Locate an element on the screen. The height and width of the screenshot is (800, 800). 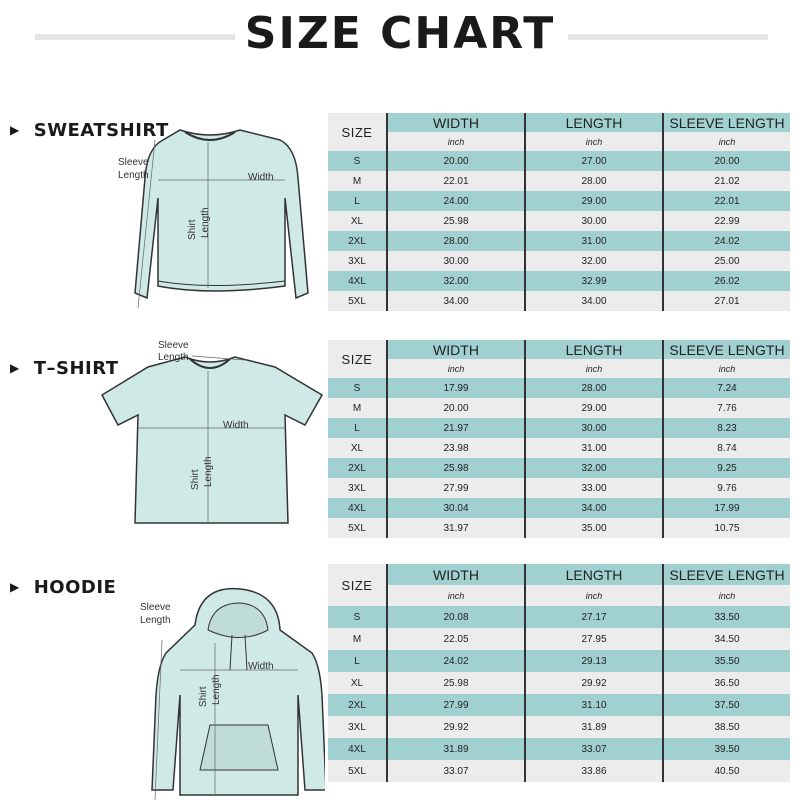
width-cell: 34.00 is located at coordinates (455, 301).